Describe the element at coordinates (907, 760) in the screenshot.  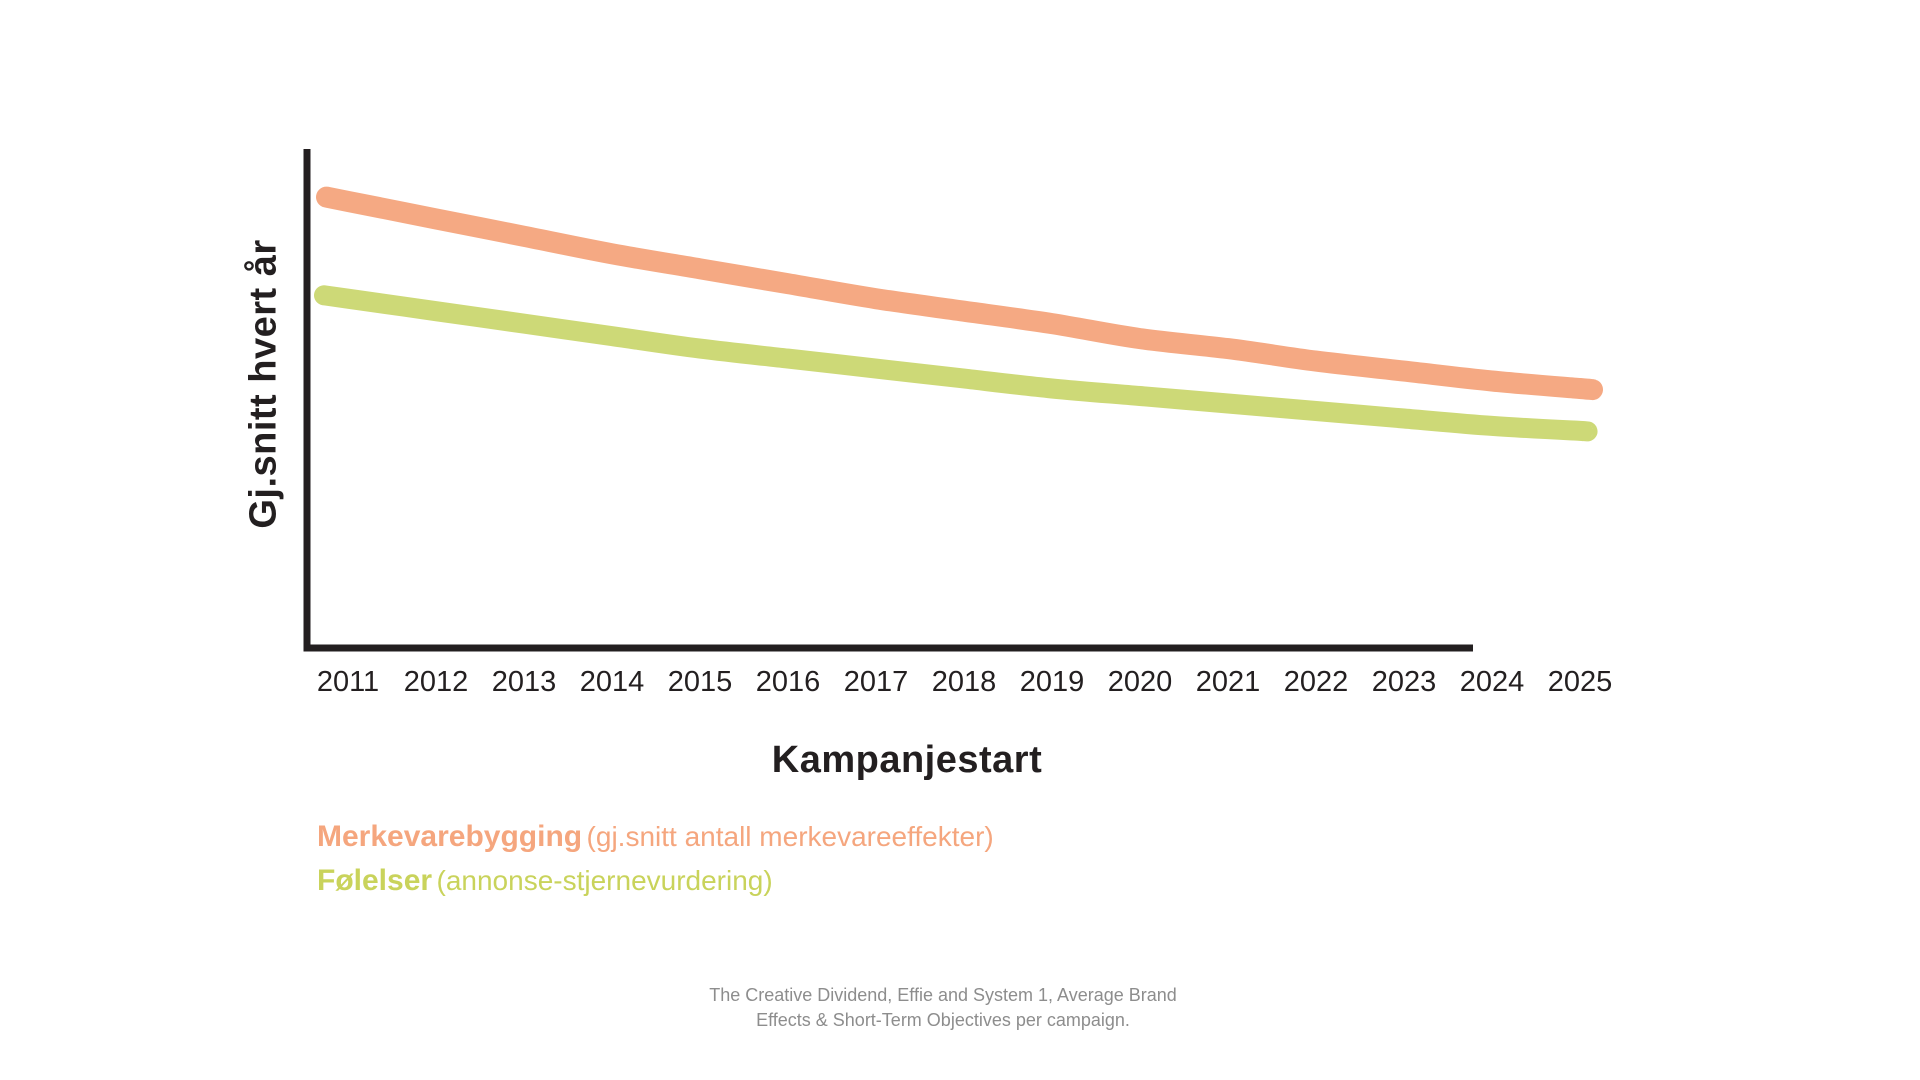
I see `x-axis-title: Kampanjestart` at that location.